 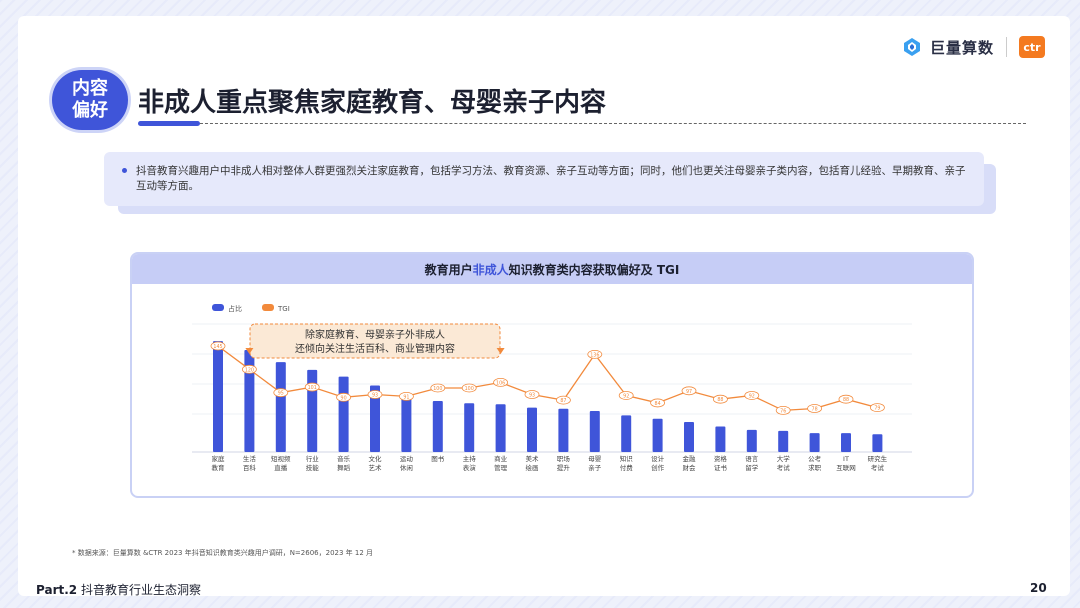 What do you see at coordinates (501, 467) in the screenshot?
I see `x-tick-label-9-1: 管理` at bounding box center [501, 467].